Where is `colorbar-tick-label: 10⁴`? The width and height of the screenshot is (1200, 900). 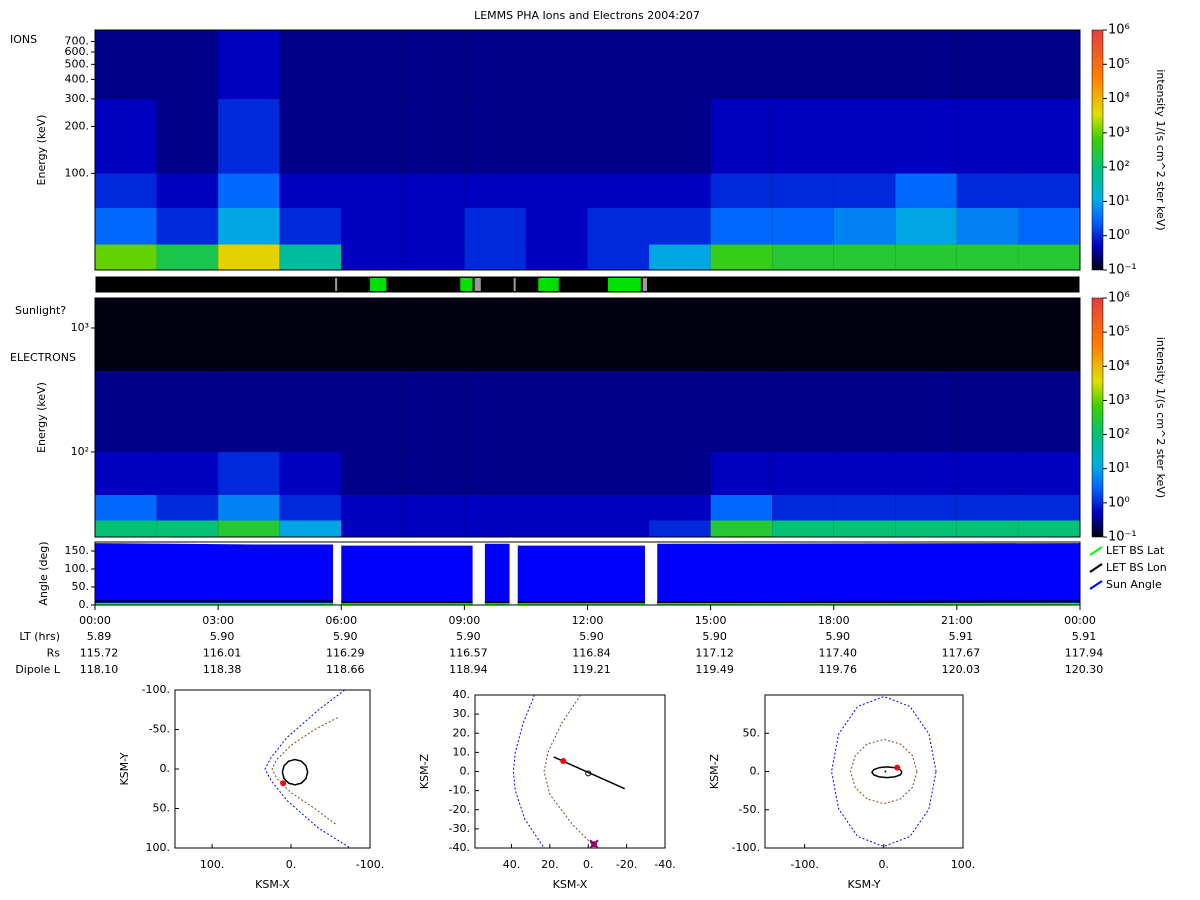 colorbar-tick-label: 10⁴ is located at coordinates (1119, 366).